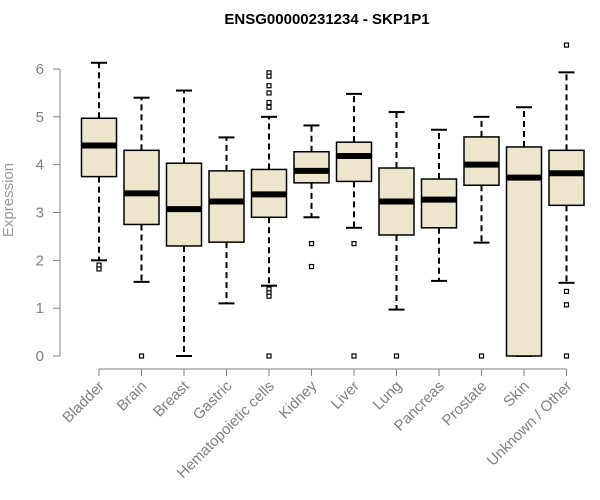 The width and height of the screenshot is (600, 500). What do you see at coordinates (354, 225) in the screenshot?
I see `box-liver` at bounding box center [354, 225].